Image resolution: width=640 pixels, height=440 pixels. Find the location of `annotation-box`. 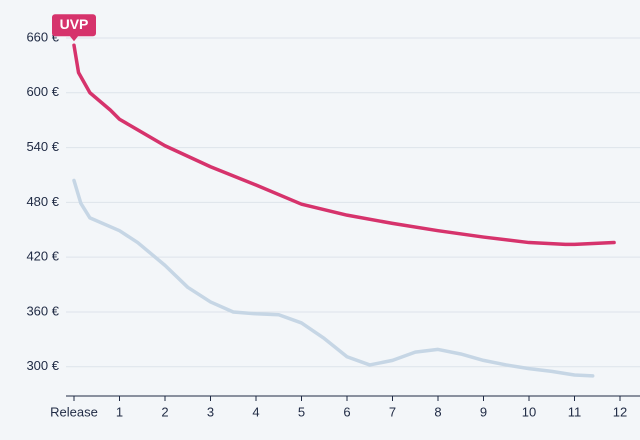

annotation-box is located at coordinates (74, 28).